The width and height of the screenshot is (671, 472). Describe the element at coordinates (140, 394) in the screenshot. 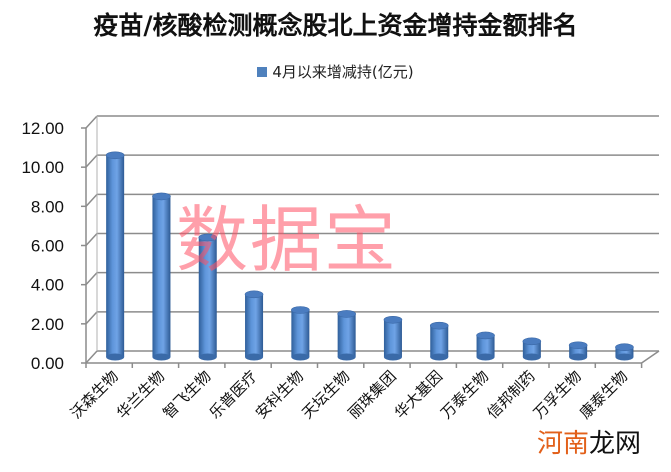

I see `x-category-label: 华兰生物` at that location.